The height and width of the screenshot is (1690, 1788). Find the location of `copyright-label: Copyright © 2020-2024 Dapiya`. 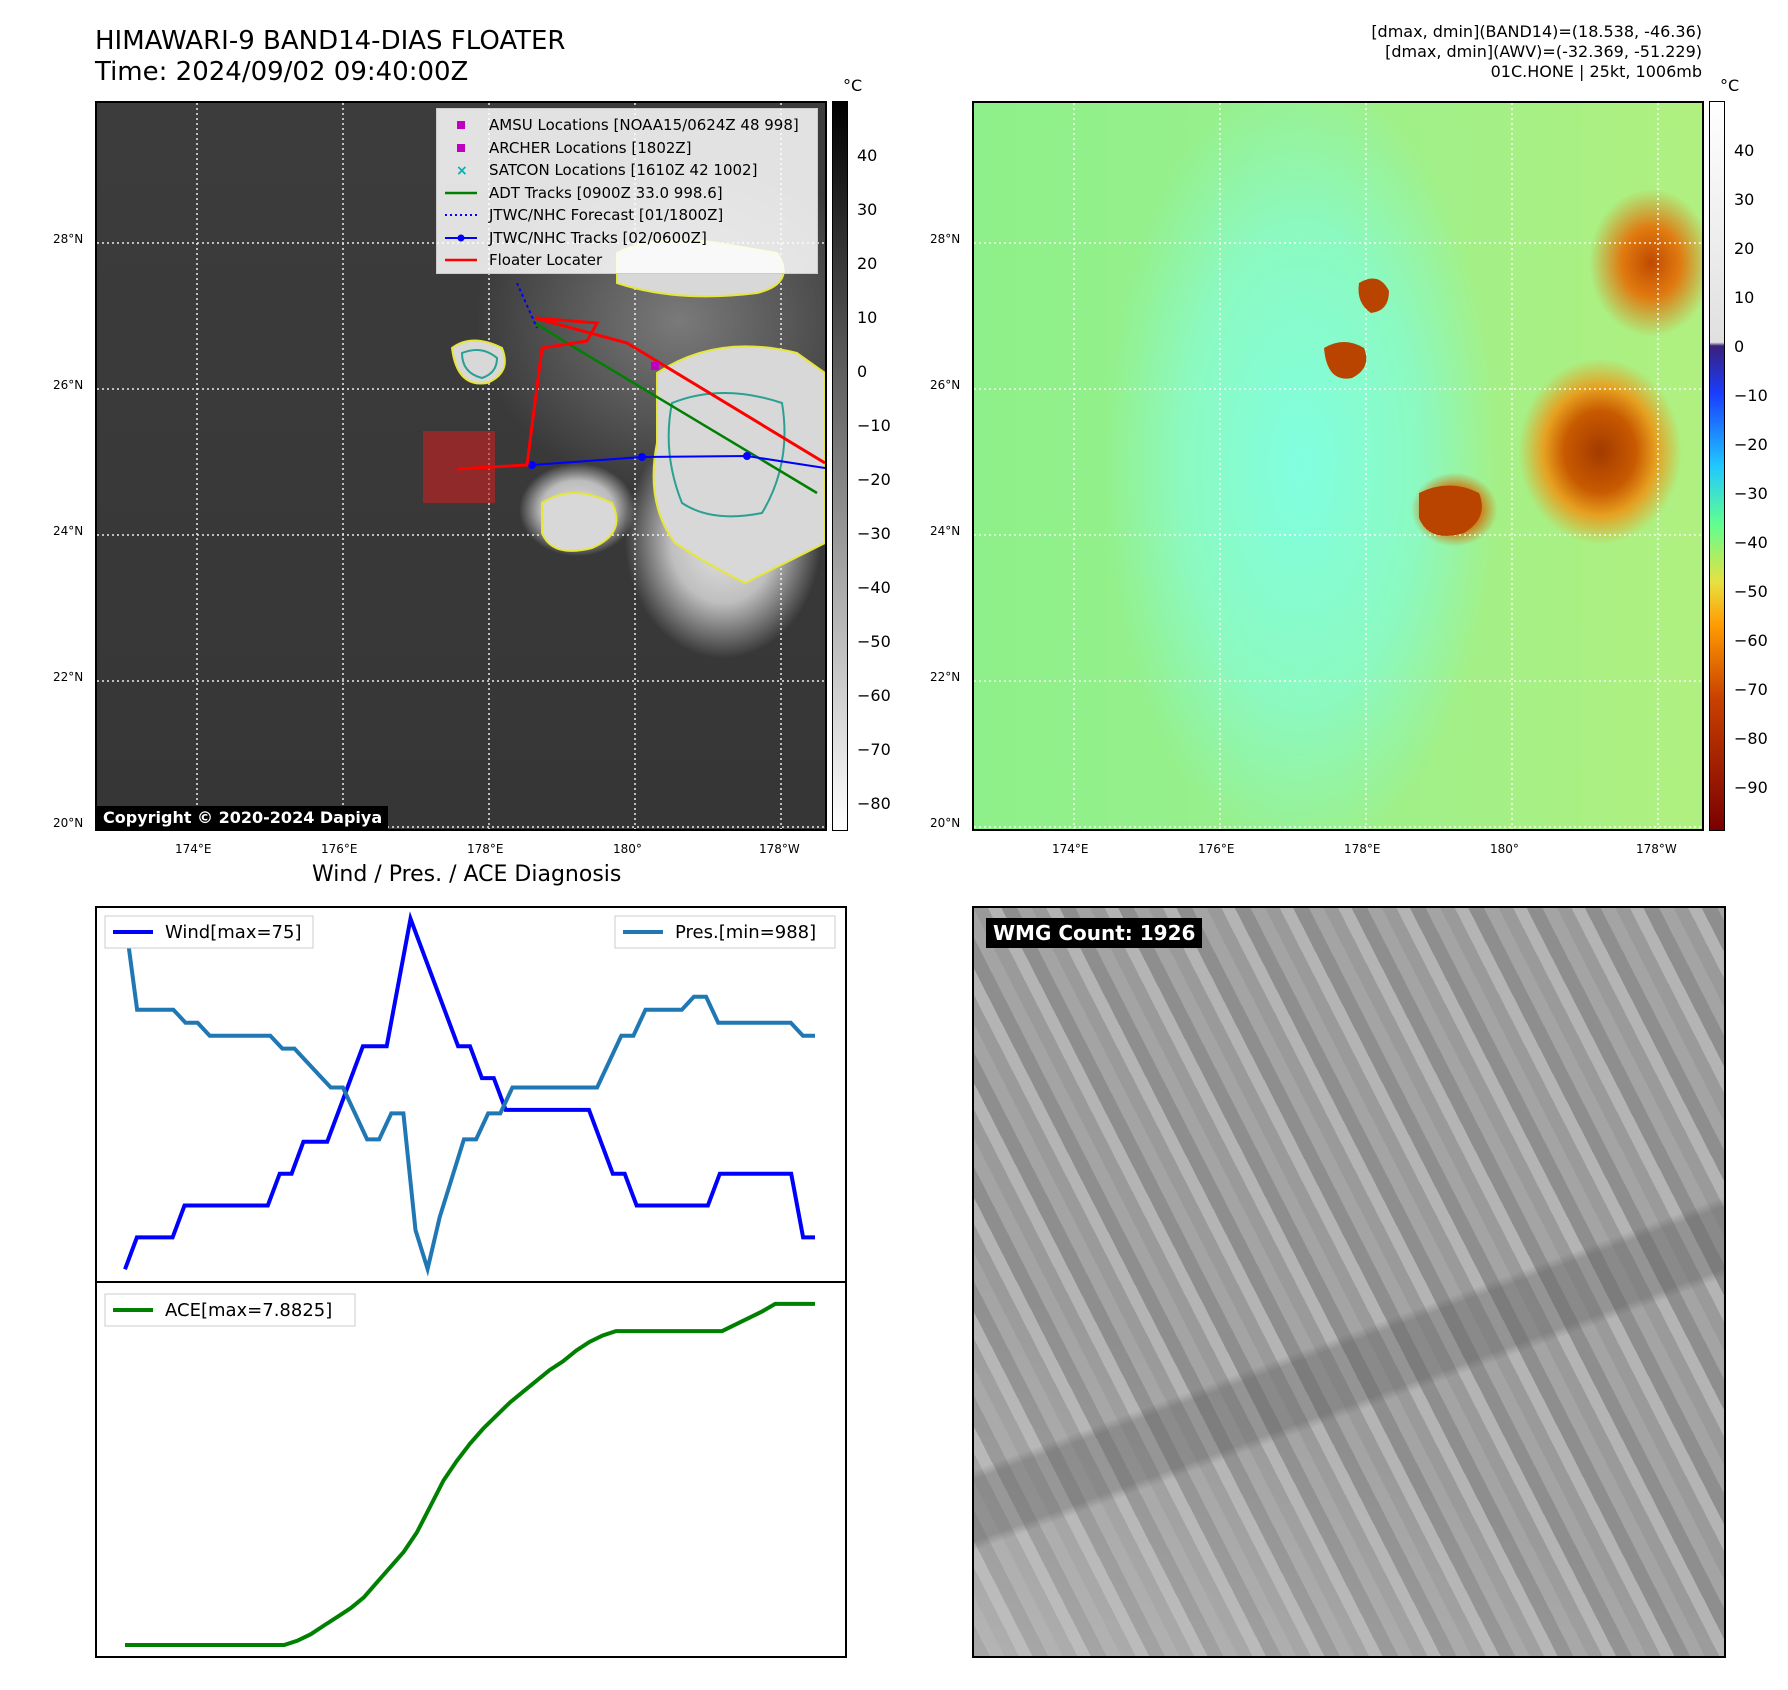

copyright-label: Copyright © 2020-2024 Dapiya is located at coordinates (243, 817).